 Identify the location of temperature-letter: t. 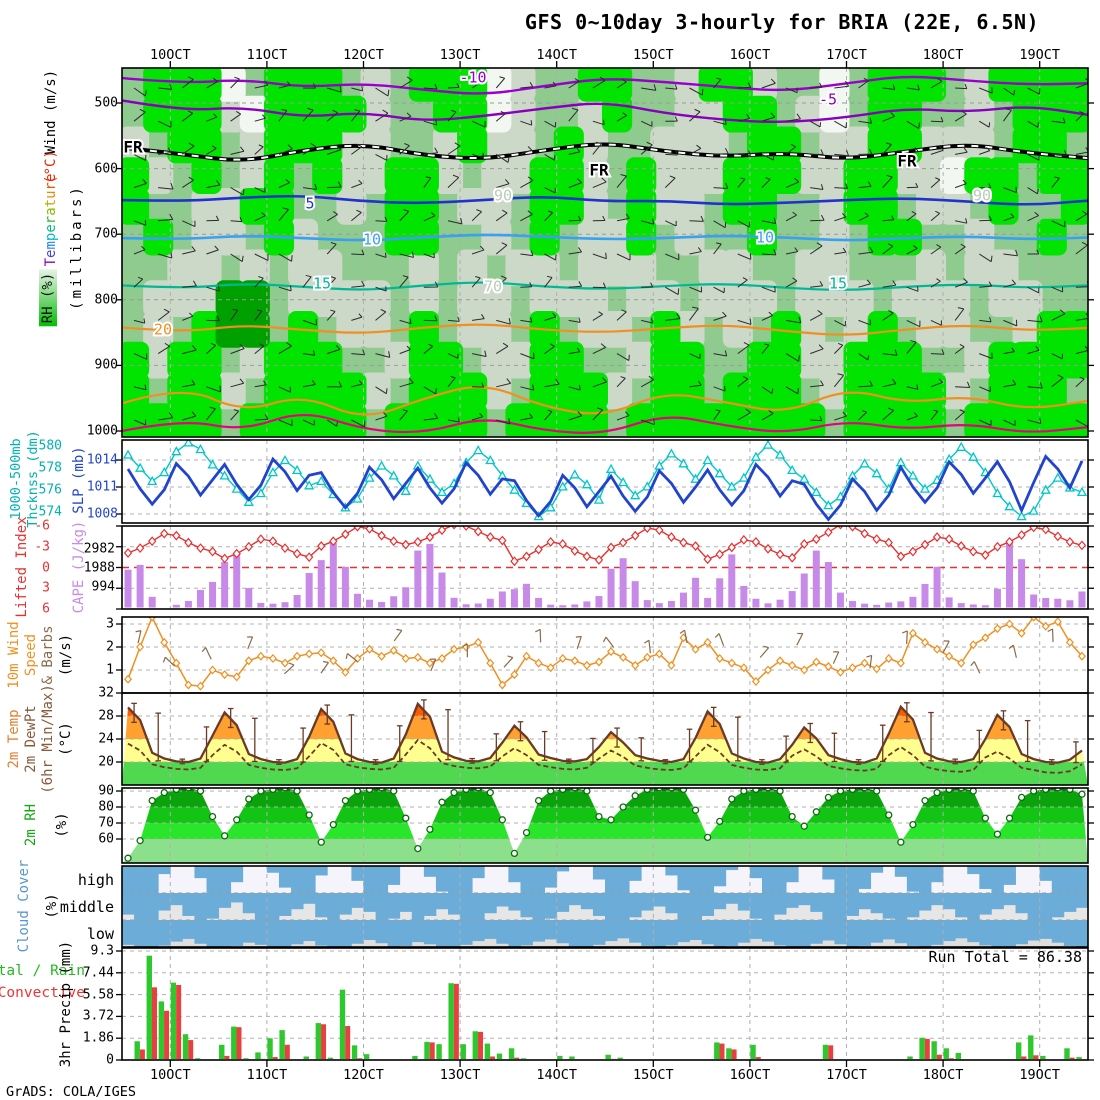
(51, 203).